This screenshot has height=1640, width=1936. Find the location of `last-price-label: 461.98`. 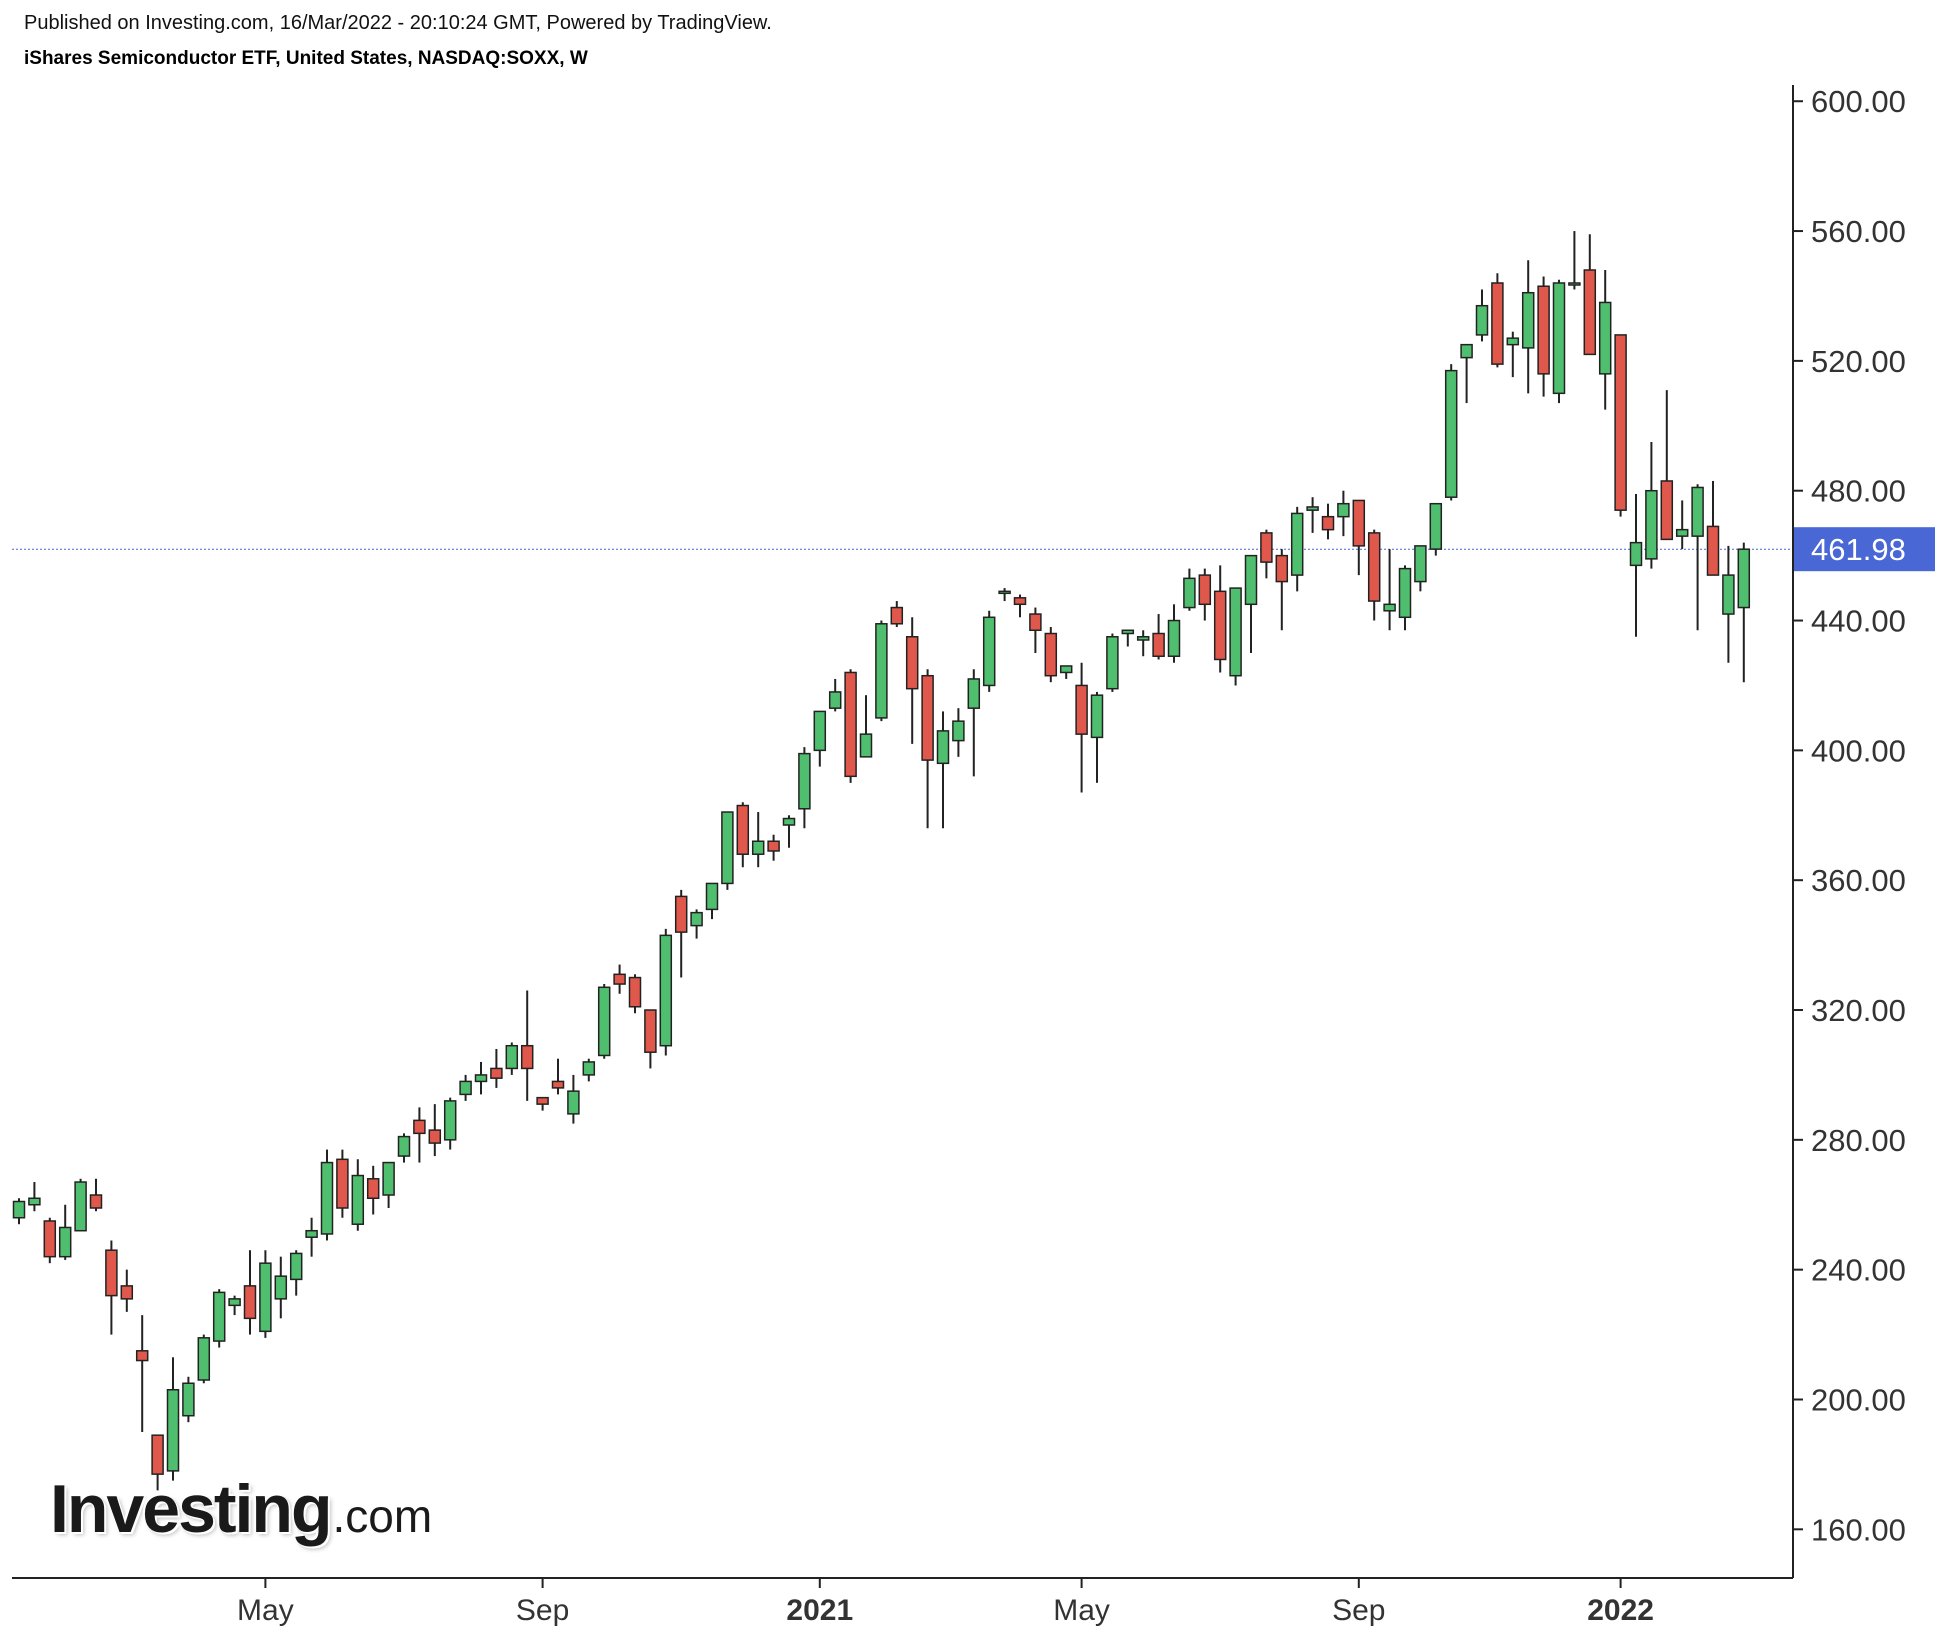

last-price-label: 461.98 is located at coordinates (1858, 549).